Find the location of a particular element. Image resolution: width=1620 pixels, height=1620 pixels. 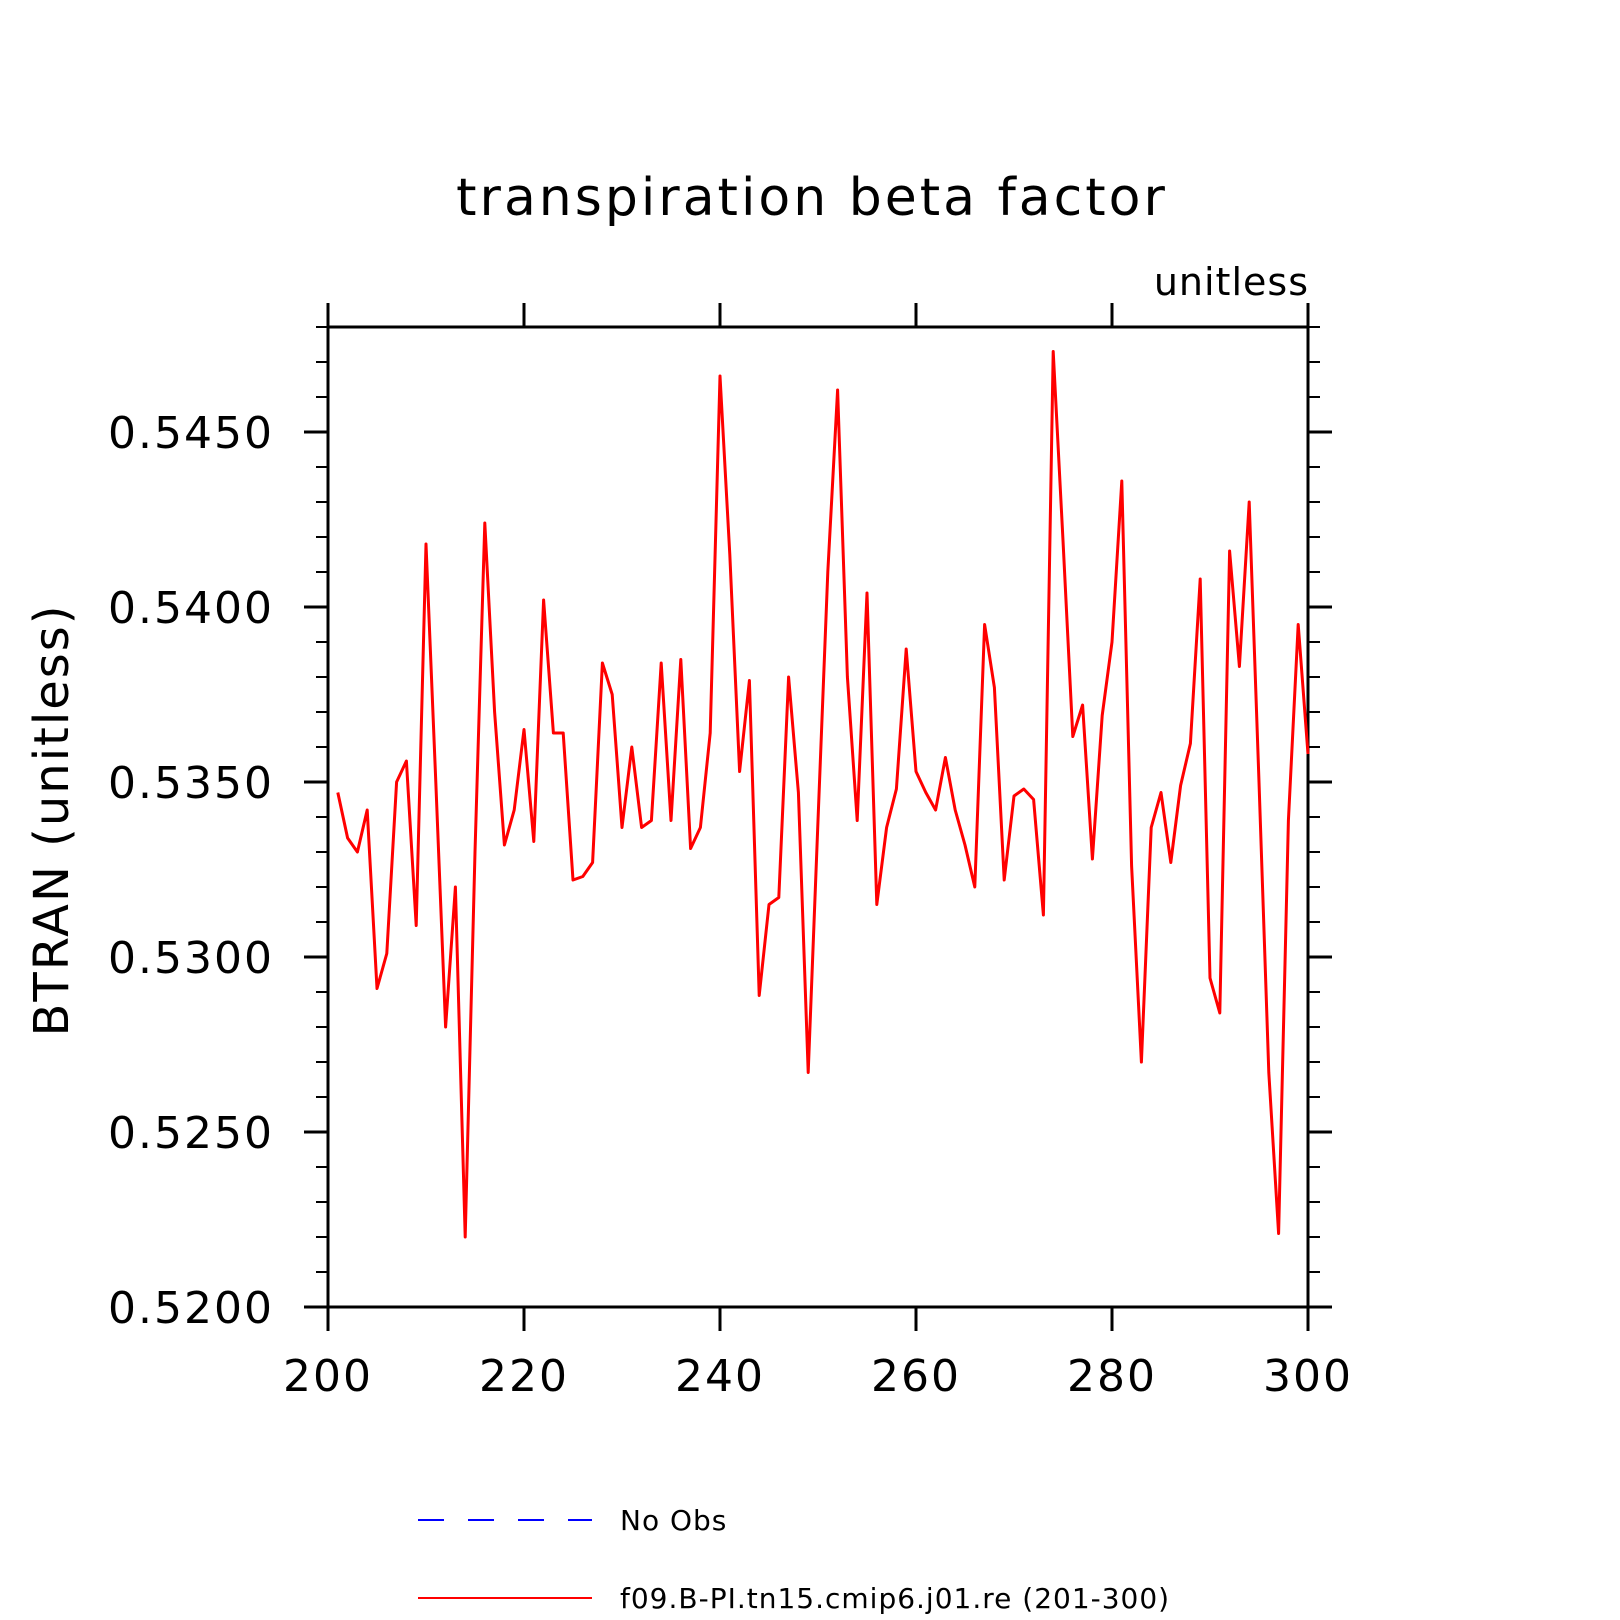

y-tick-label: 0.5250 is located at coordinates (191, 1133).